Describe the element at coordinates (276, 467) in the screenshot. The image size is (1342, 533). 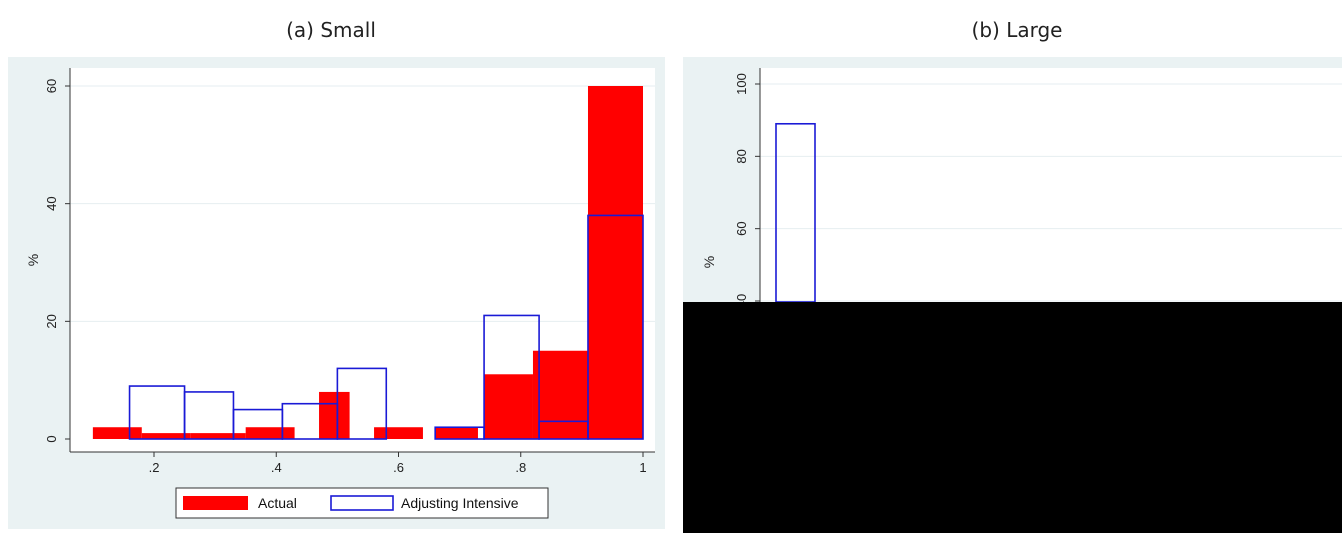
I see `xtick-label-small: .4` at that location.